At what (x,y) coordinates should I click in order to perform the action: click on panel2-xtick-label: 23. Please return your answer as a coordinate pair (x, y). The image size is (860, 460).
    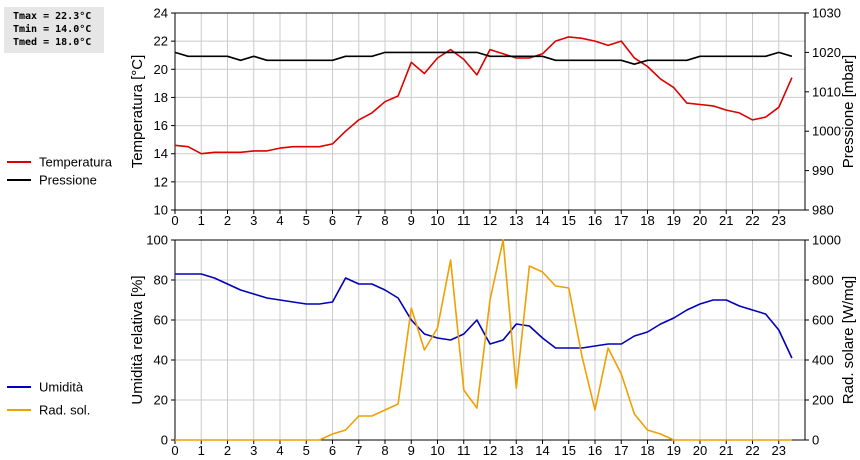
    Looking at the image, I should click on (779, 450).